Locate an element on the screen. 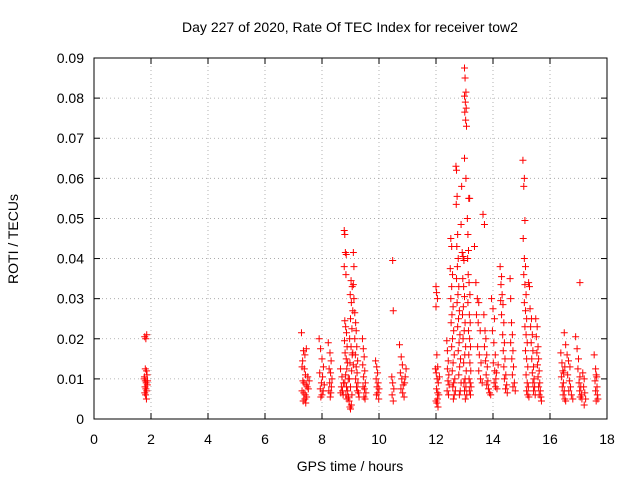 The image size is (640, 480). y-tick-label: 0.05 is located at coordinates (70, 218).